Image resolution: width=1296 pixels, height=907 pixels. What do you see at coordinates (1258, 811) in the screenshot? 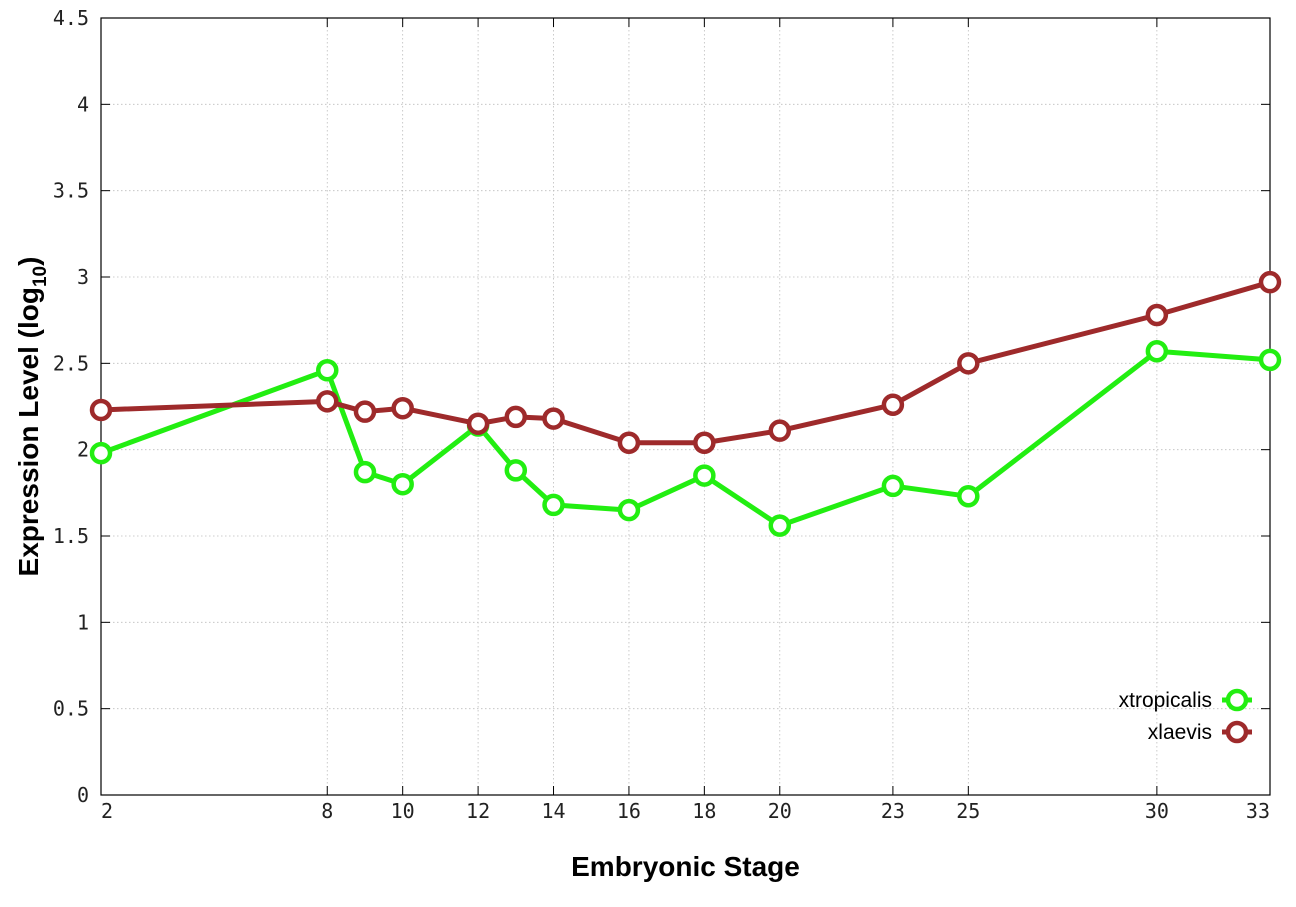
I see `x-tick-label: 33` at bounding box center [1258, 811].